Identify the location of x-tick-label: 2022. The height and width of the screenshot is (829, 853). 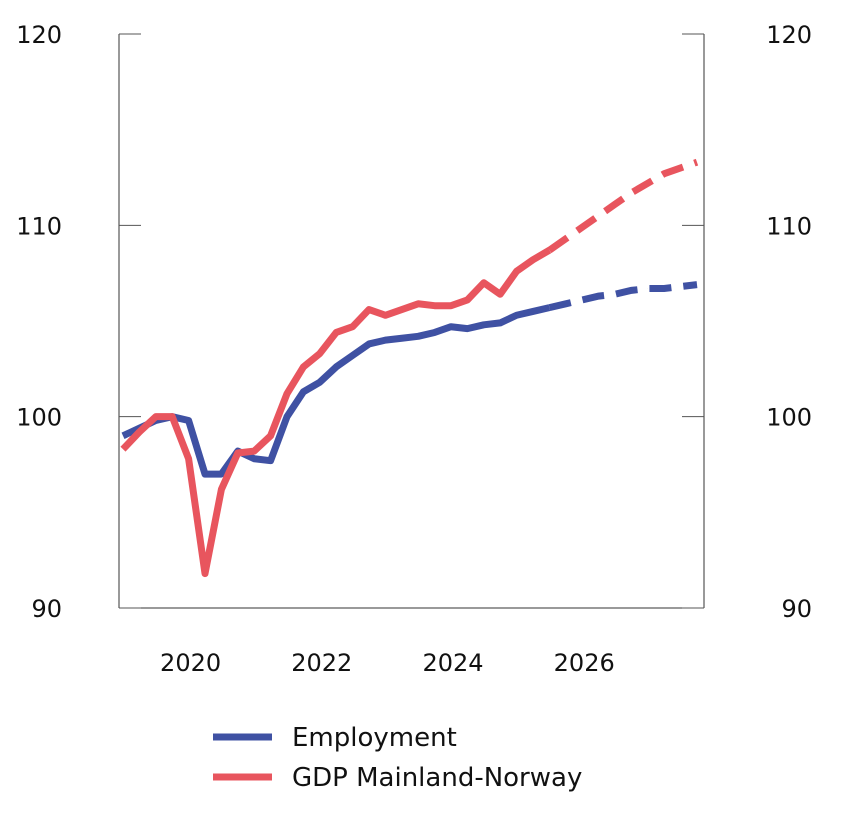
(321, 663).